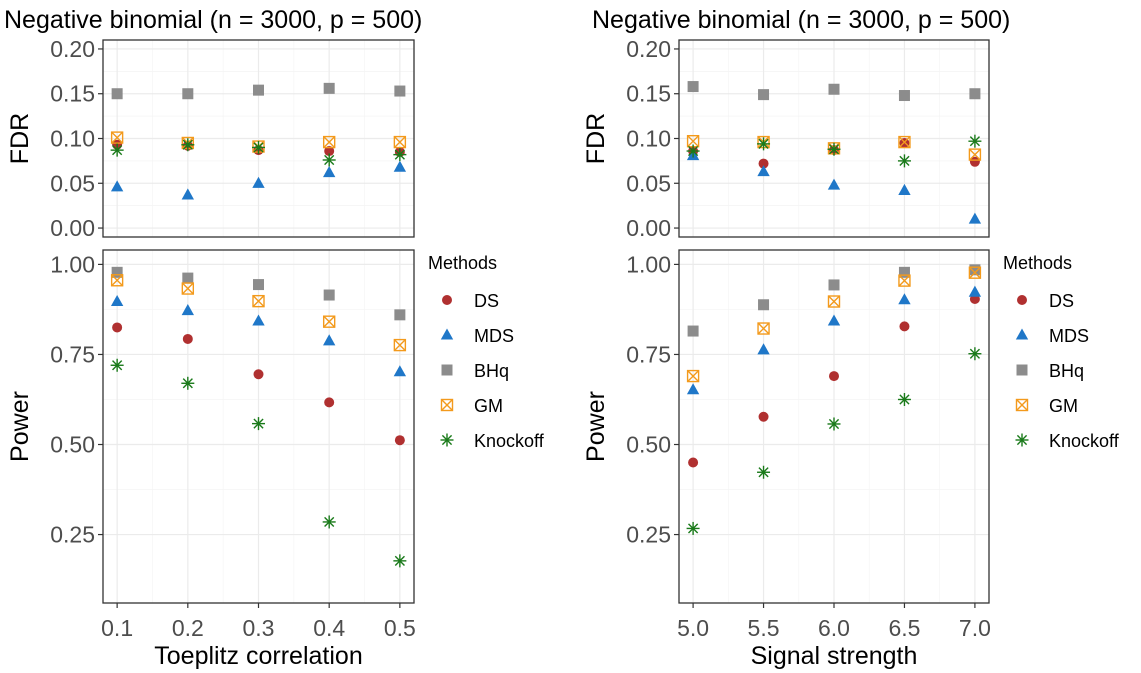 Image resolution: width=1141 pixels, height=673 pixels. What do you see at coordinates (1061, 301) in the screenshot?
I see `legend-label: DS` at bounding box center [1061, 301].